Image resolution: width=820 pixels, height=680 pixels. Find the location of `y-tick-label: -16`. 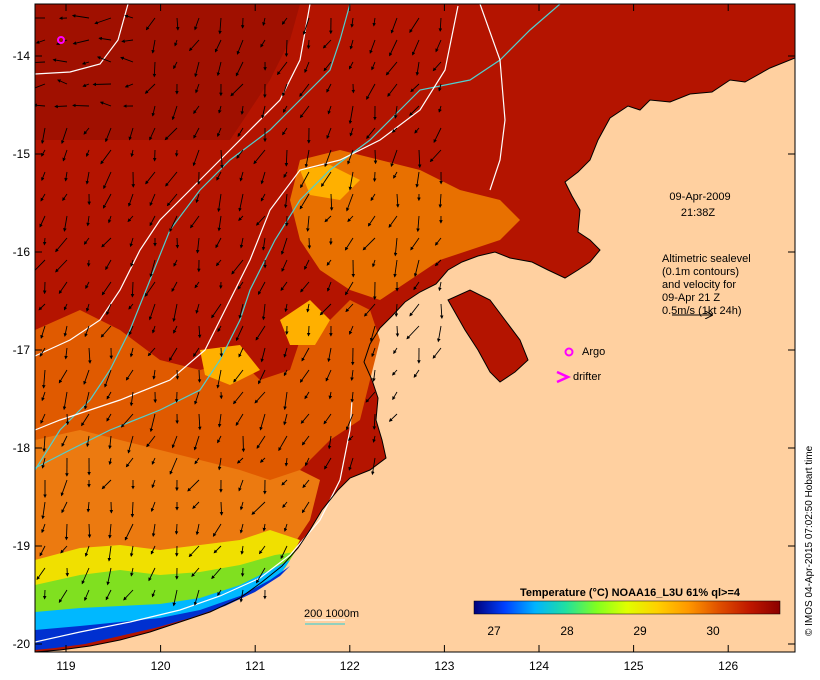

y-tick-label: -16 is located at coordinates (22, 252).